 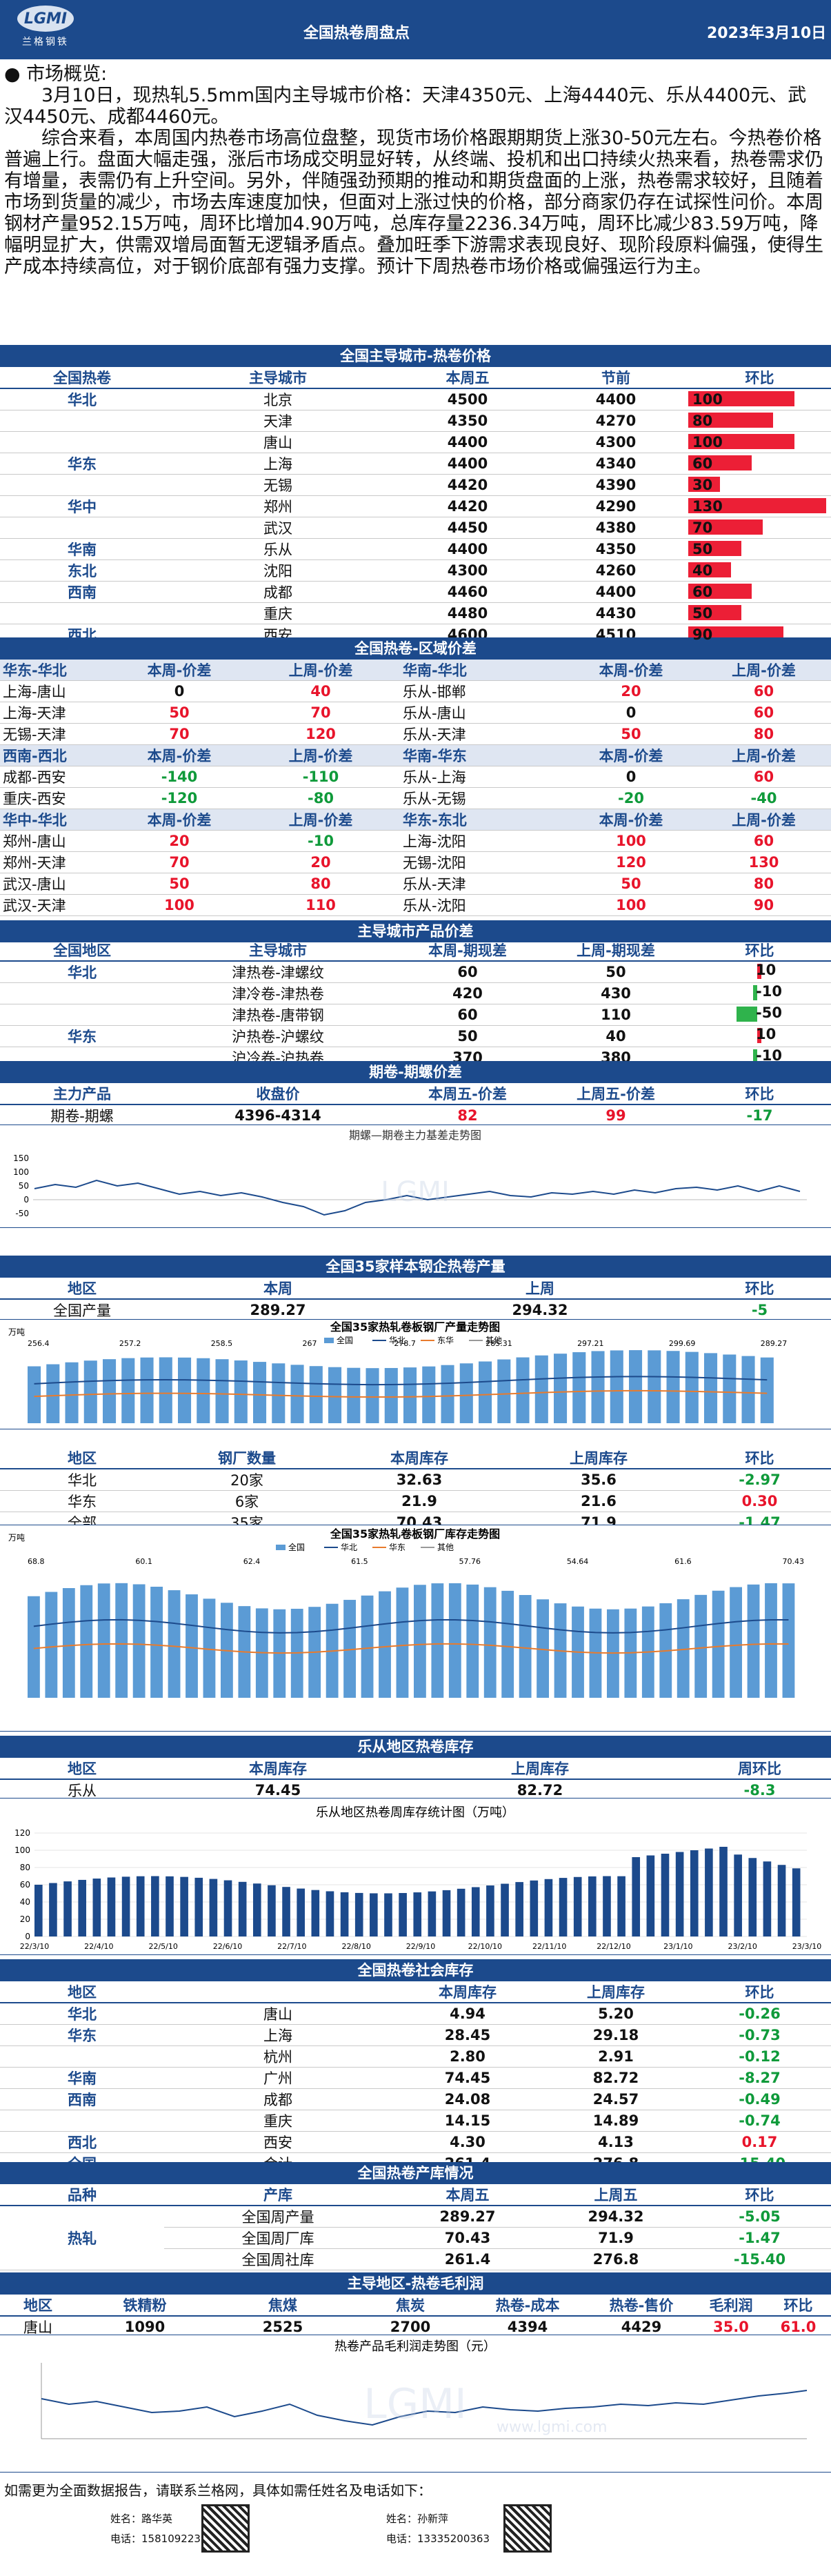 I want to click on column-header: 本周-价差, so click(x=179, y=820).